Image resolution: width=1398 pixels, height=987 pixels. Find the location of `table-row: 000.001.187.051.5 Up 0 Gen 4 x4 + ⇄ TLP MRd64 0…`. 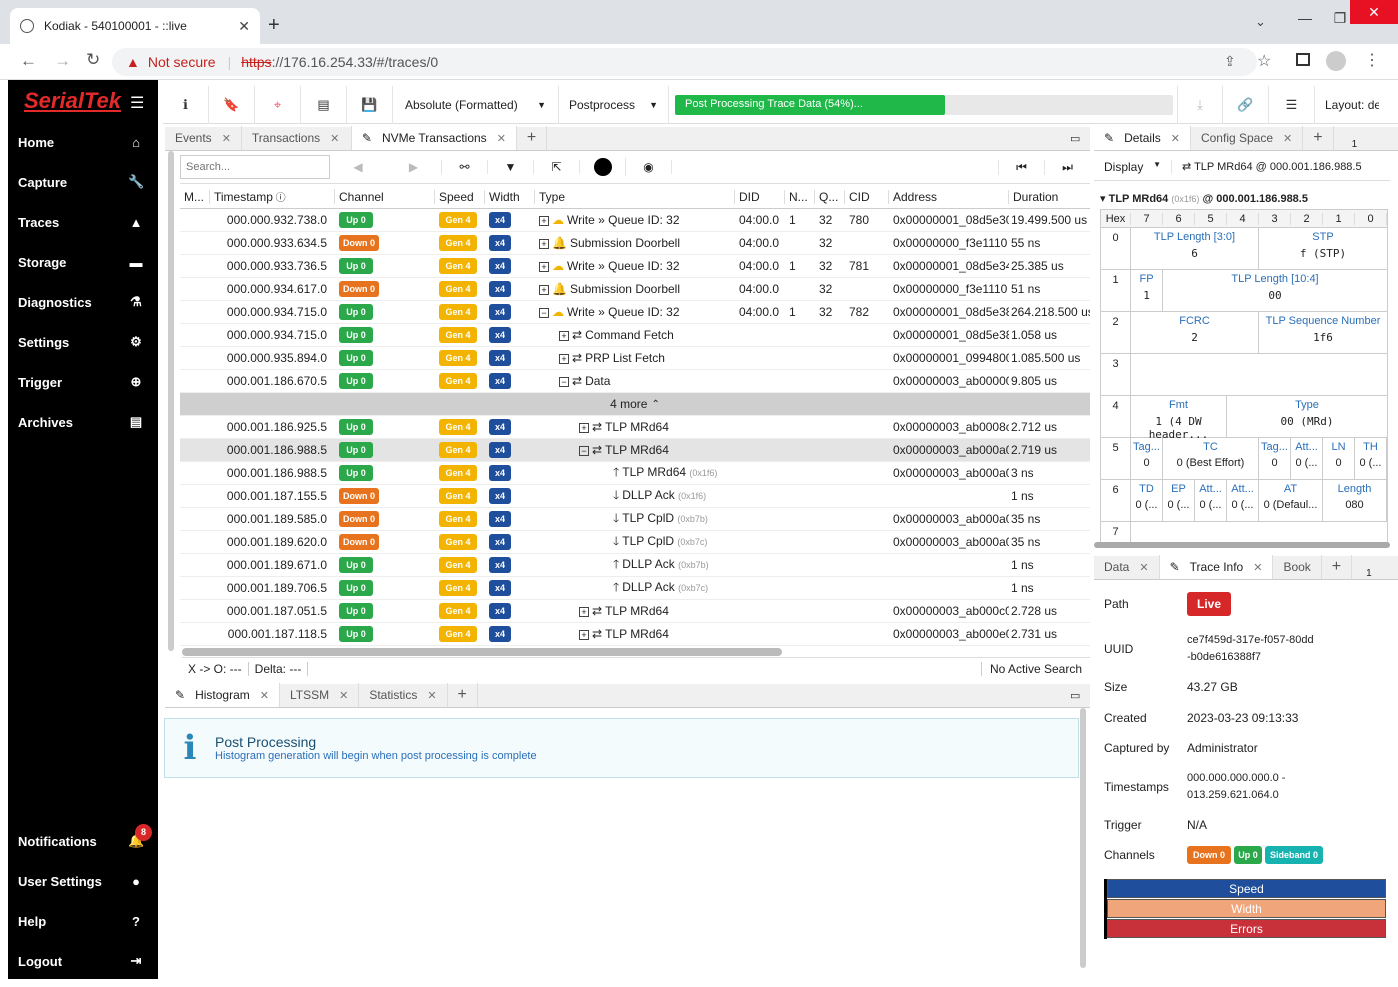

table-row: 000.001.187.051.5 Up 0 Gen 4 x4 + ⇄ TLP MRd64 0… is located at coordinates (635, 611).